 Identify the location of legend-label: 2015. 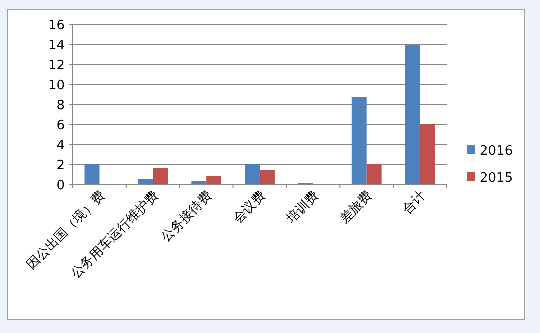
(497, 178).